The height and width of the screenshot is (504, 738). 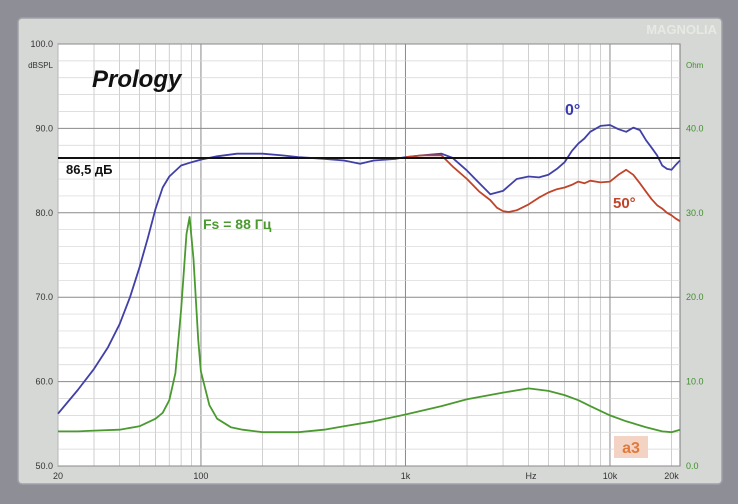 I want to click on annotation-fs: Fs = 88 Гц, so click(x=237, y=224).